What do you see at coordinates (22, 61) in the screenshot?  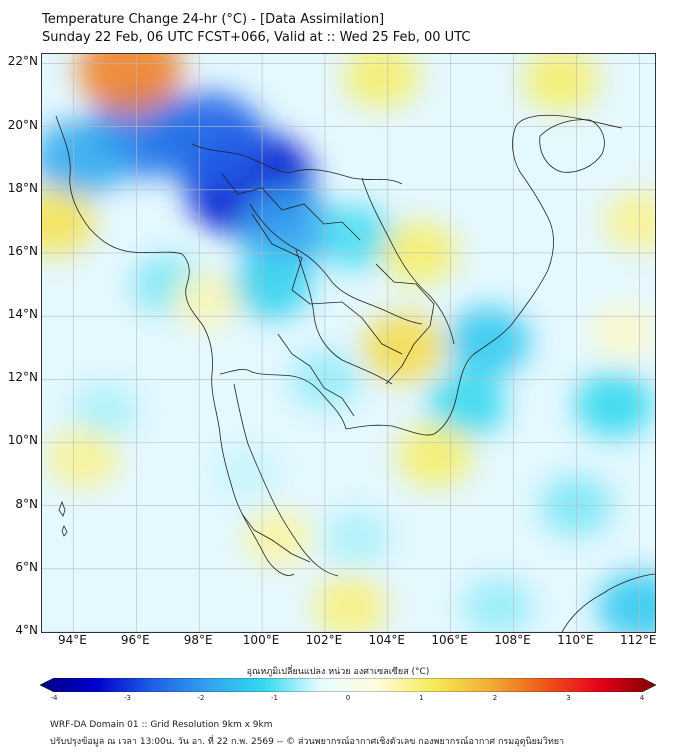 I see `lat-label: 22°N` at bounding box center [22, 61].